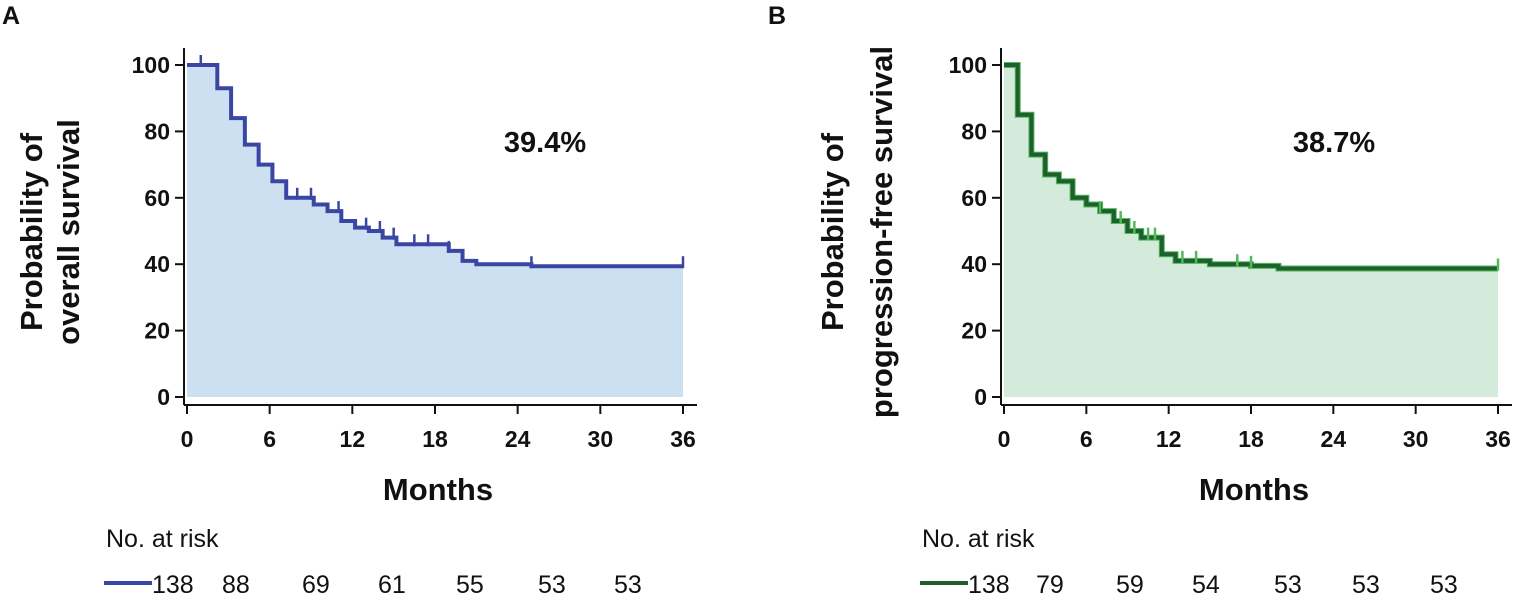 The height and width of the screenshot is (603, 1536). Describe the element at coordinates (31, 231) in the screenshot. I see `panel-a-ylabel-line1: Probability of` at that location.